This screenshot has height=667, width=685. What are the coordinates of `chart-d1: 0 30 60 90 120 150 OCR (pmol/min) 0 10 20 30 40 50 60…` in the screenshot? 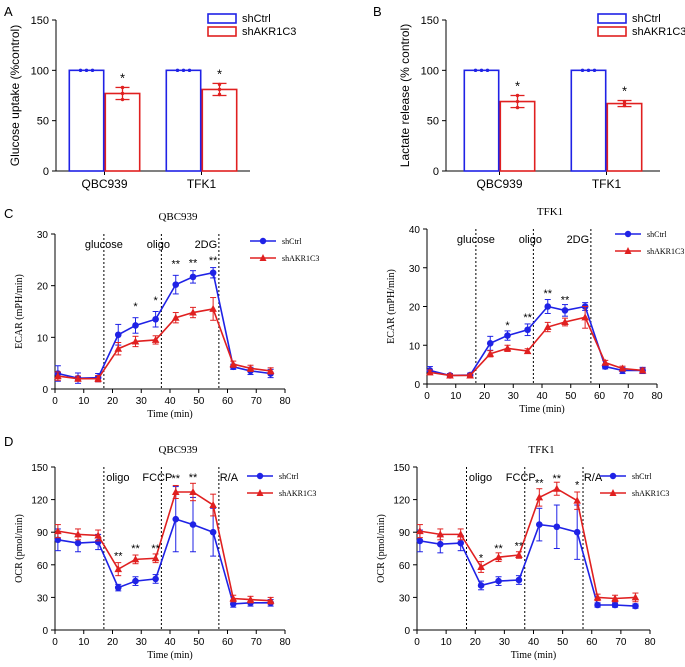 It's located at (165, 552).